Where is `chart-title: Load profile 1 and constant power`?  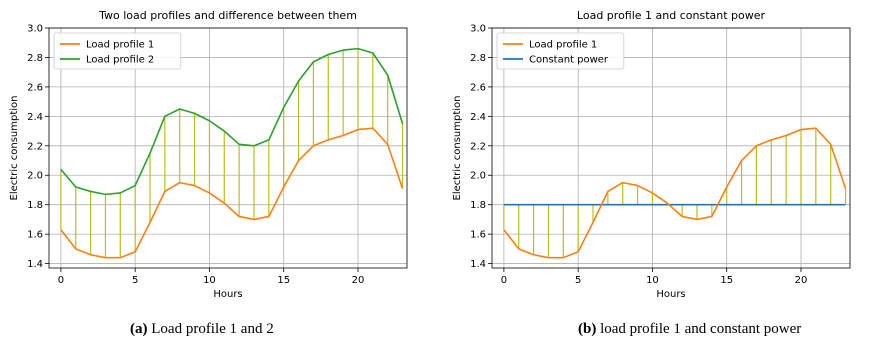
chart-title: Load profile 1 and constant power is located at coordinates (671, 15).